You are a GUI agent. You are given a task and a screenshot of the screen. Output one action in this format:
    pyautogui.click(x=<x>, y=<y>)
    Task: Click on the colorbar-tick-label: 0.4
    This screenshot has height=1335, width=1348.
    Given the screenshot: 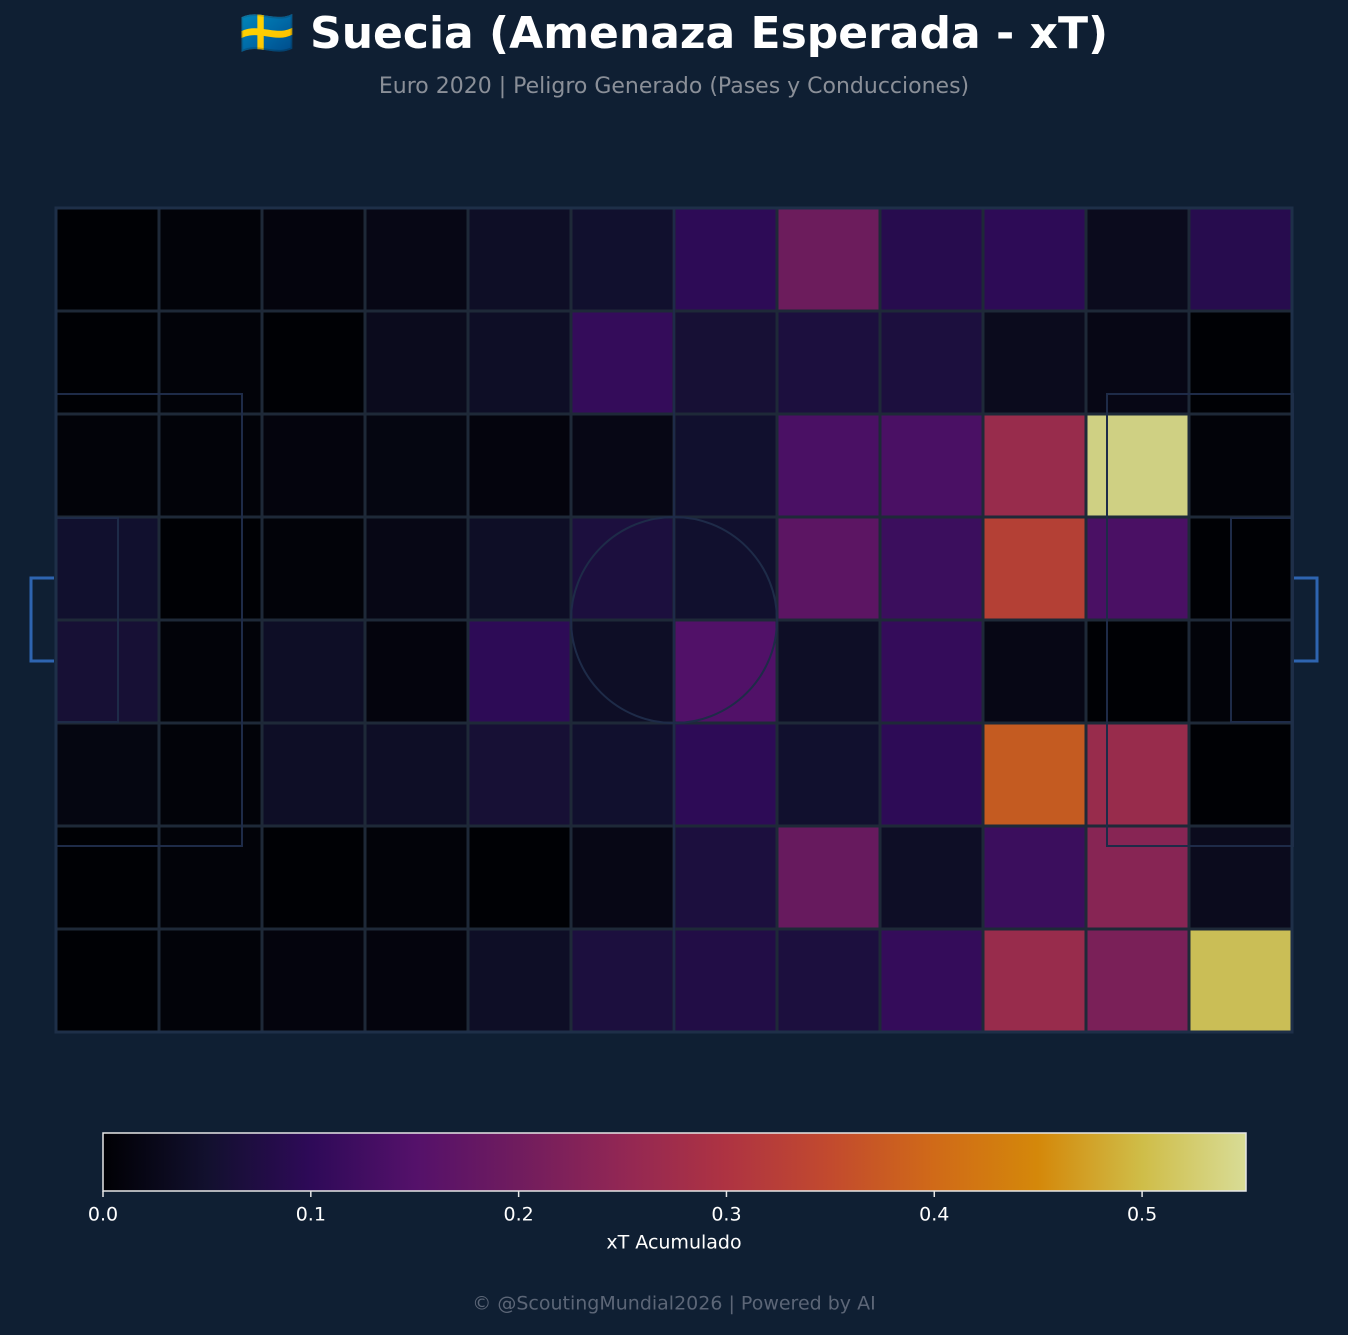 What is the action you would take?
    pyautogui.click(x=934, y=1215)
    